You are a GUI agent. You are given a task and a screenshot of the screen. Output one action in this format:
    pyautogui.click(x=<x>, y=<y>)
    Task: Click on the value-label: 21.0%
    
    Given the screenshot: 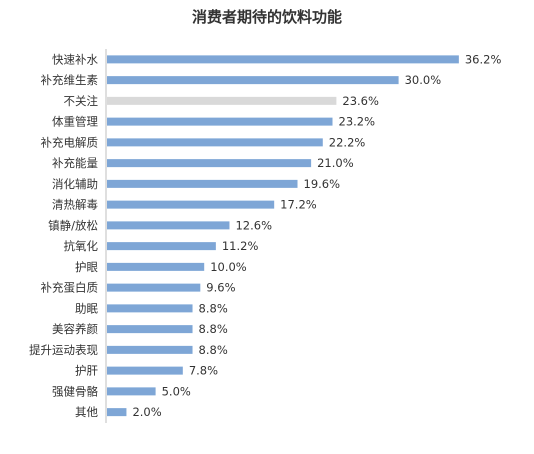 What is the action you would take?
    pyautogui.click(x=335, y=163)
    